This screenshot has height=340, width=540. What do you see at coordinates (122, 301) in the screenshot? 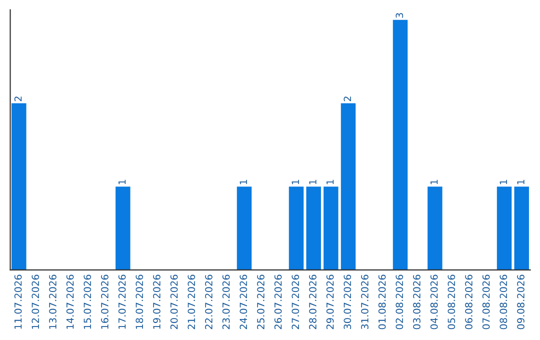
I see `x-tick-label: 17.07.2026` at bounding box center [122, 301].